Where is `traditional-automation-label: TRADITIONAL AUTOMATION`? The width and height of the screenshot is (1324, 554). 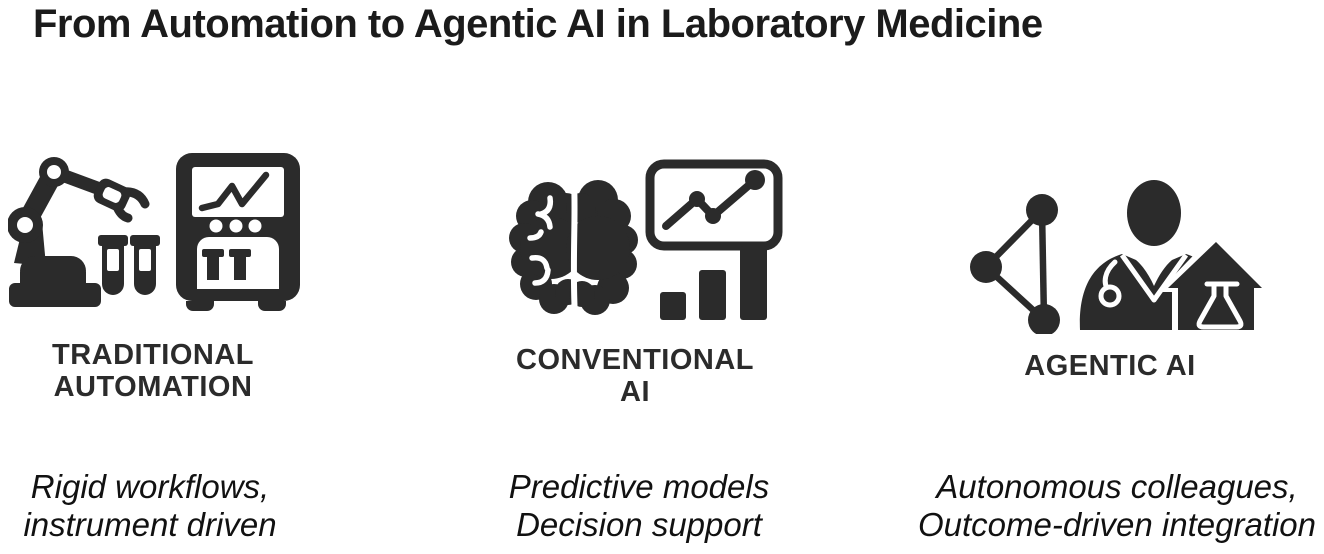
traditional-automation-label: TRADITIONAL AUTOMATION is located at coordinates (153, 371).